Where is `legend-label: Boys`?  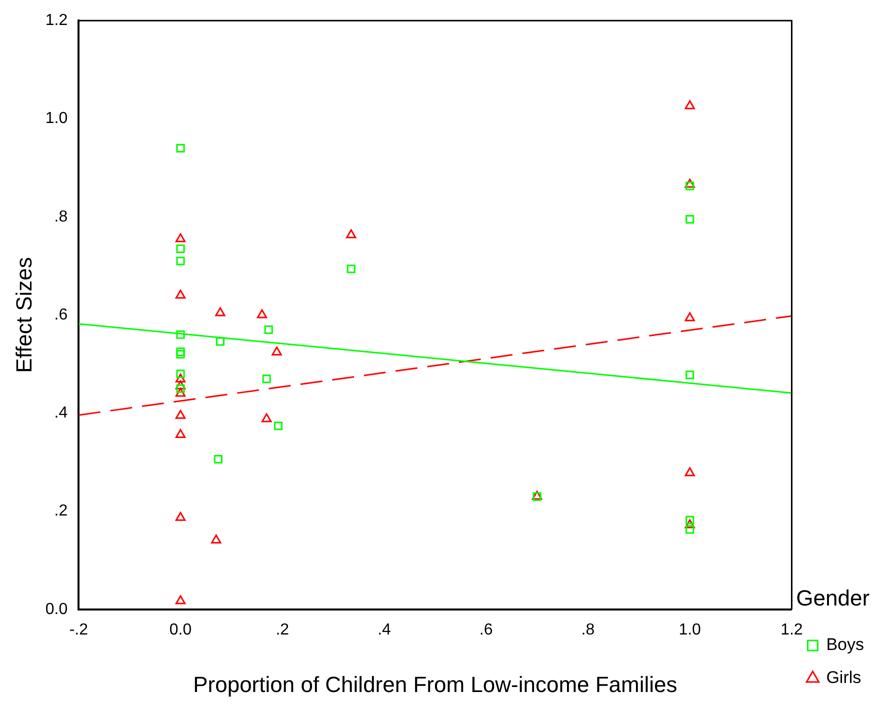
legend-label: Boys is located at coordinates (845, 644).